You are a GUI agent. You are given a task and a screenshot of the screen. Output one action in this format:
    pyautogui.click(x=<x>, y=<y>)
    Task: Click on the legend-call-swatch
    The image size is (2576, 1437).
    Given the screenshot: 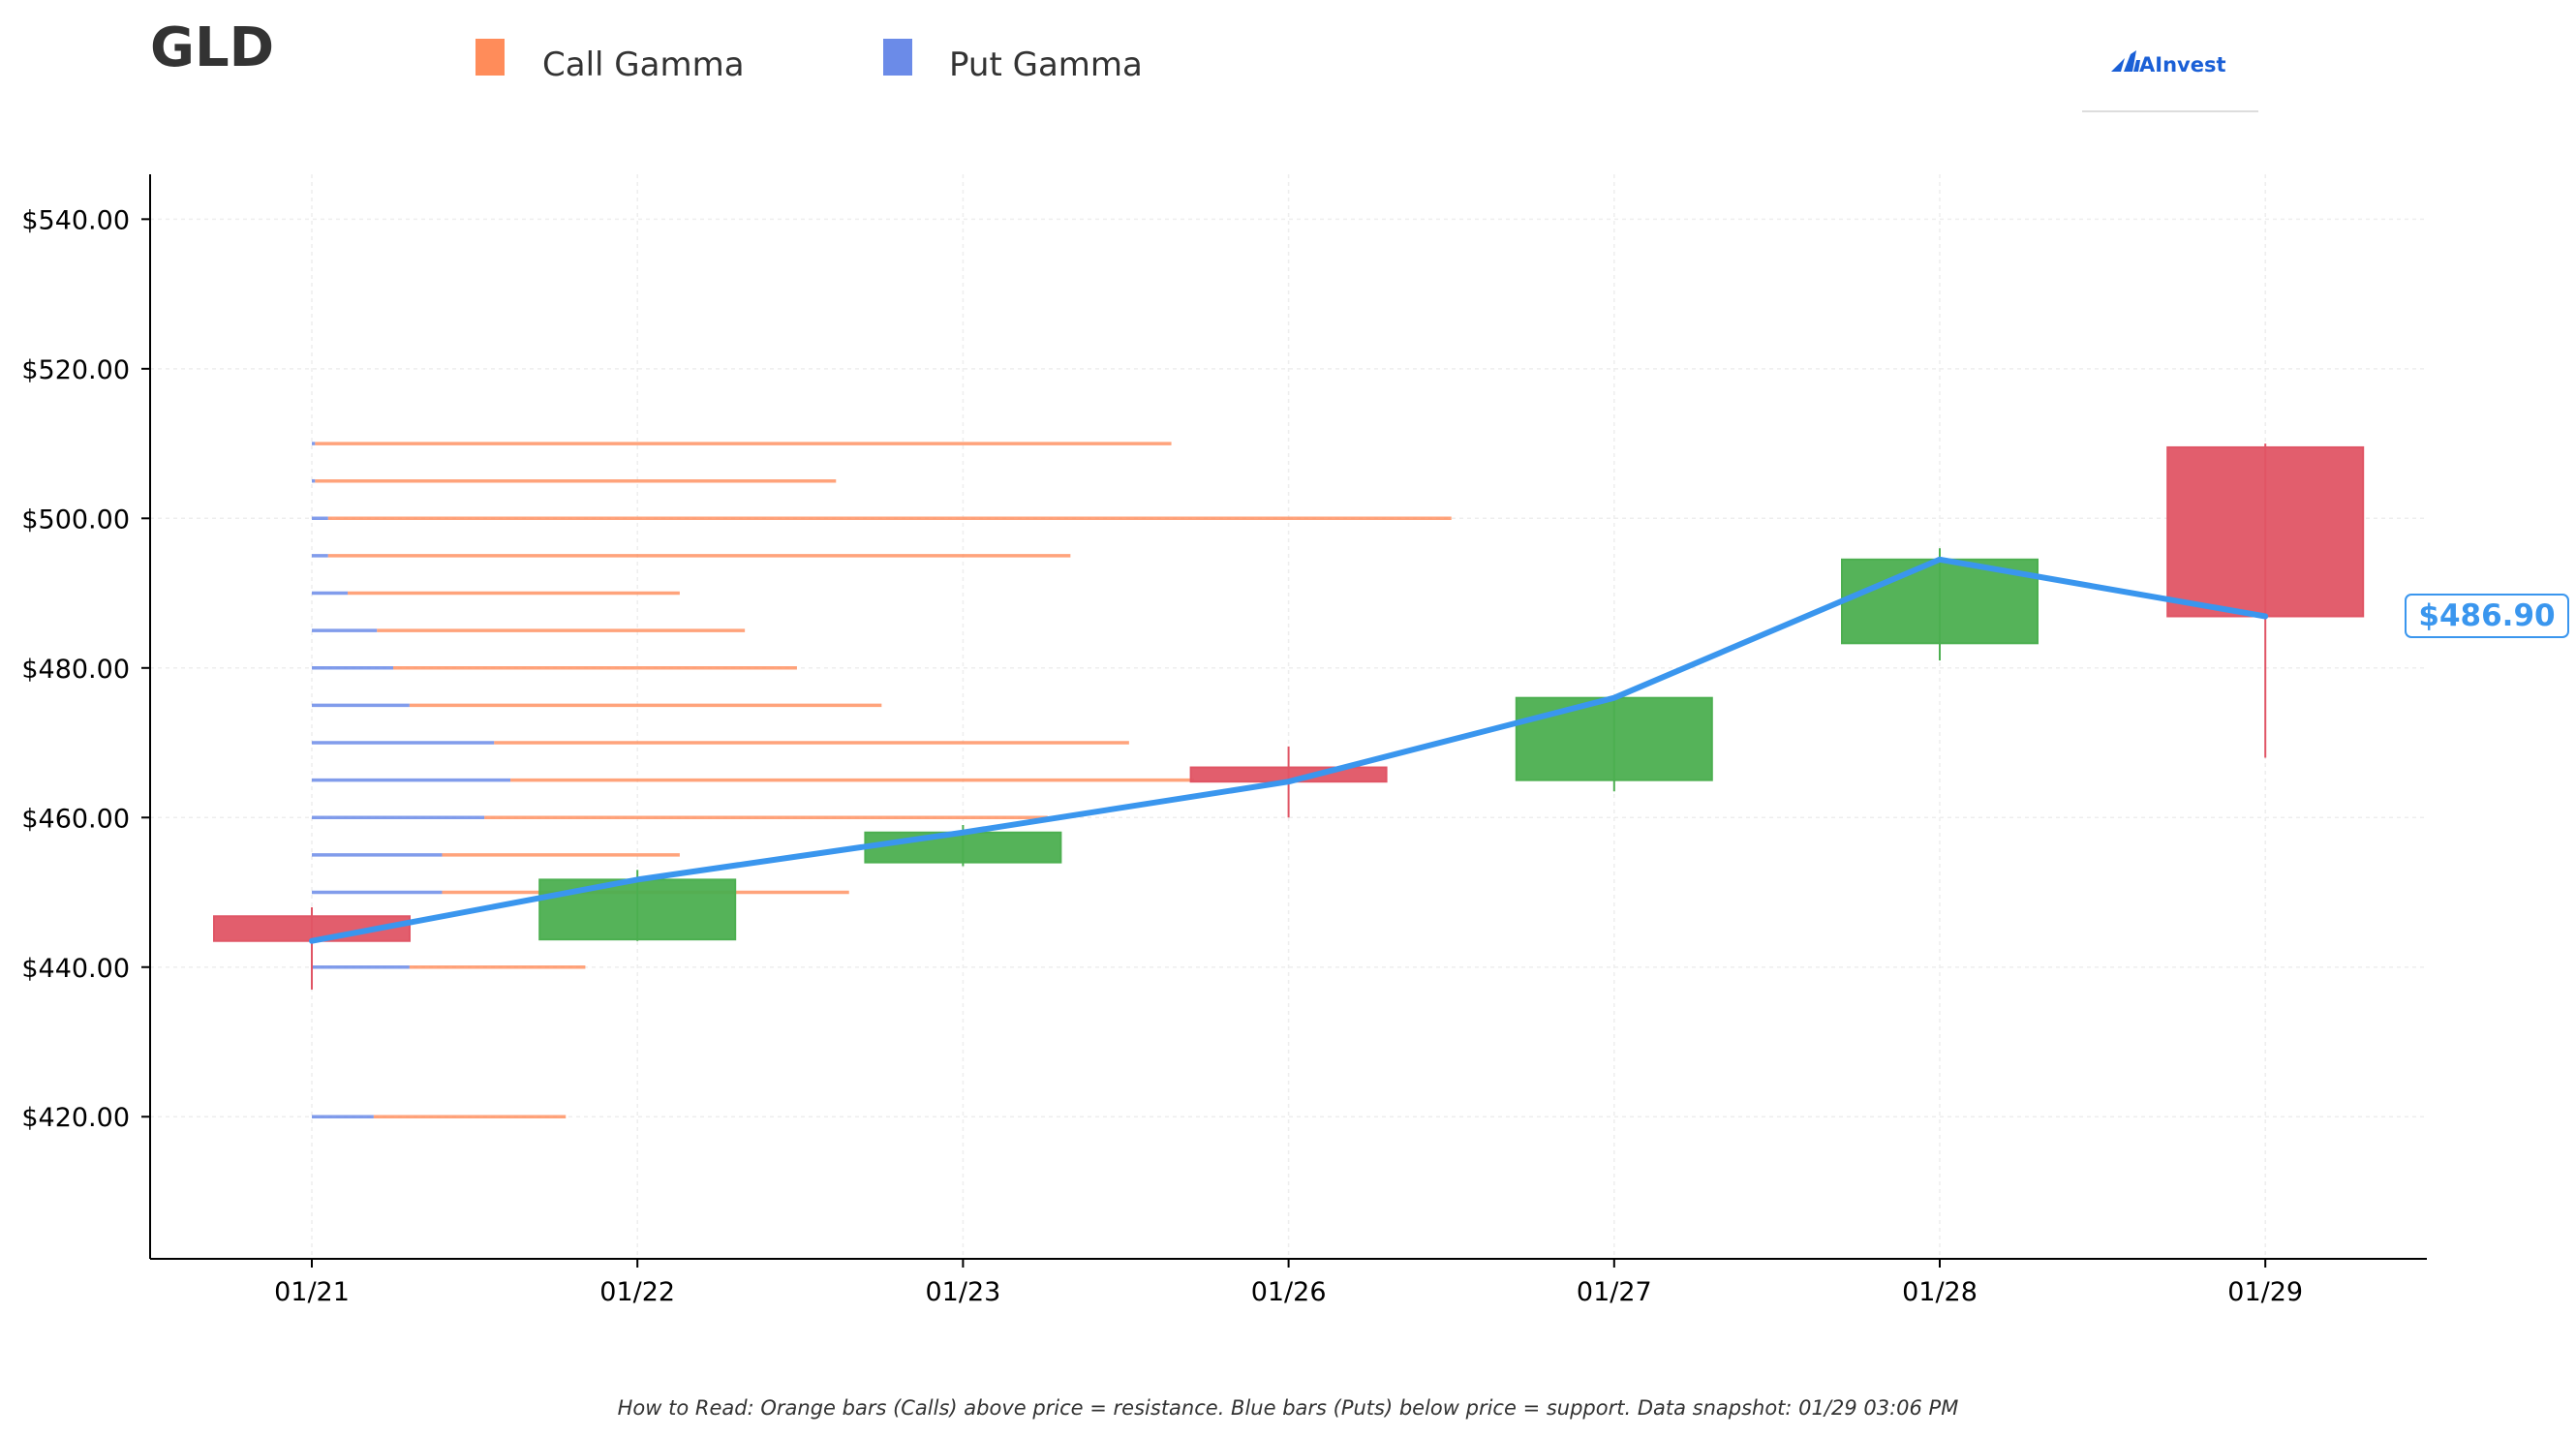 What is the action you would take?
    pyautogui.click(x=490, y=58)
    